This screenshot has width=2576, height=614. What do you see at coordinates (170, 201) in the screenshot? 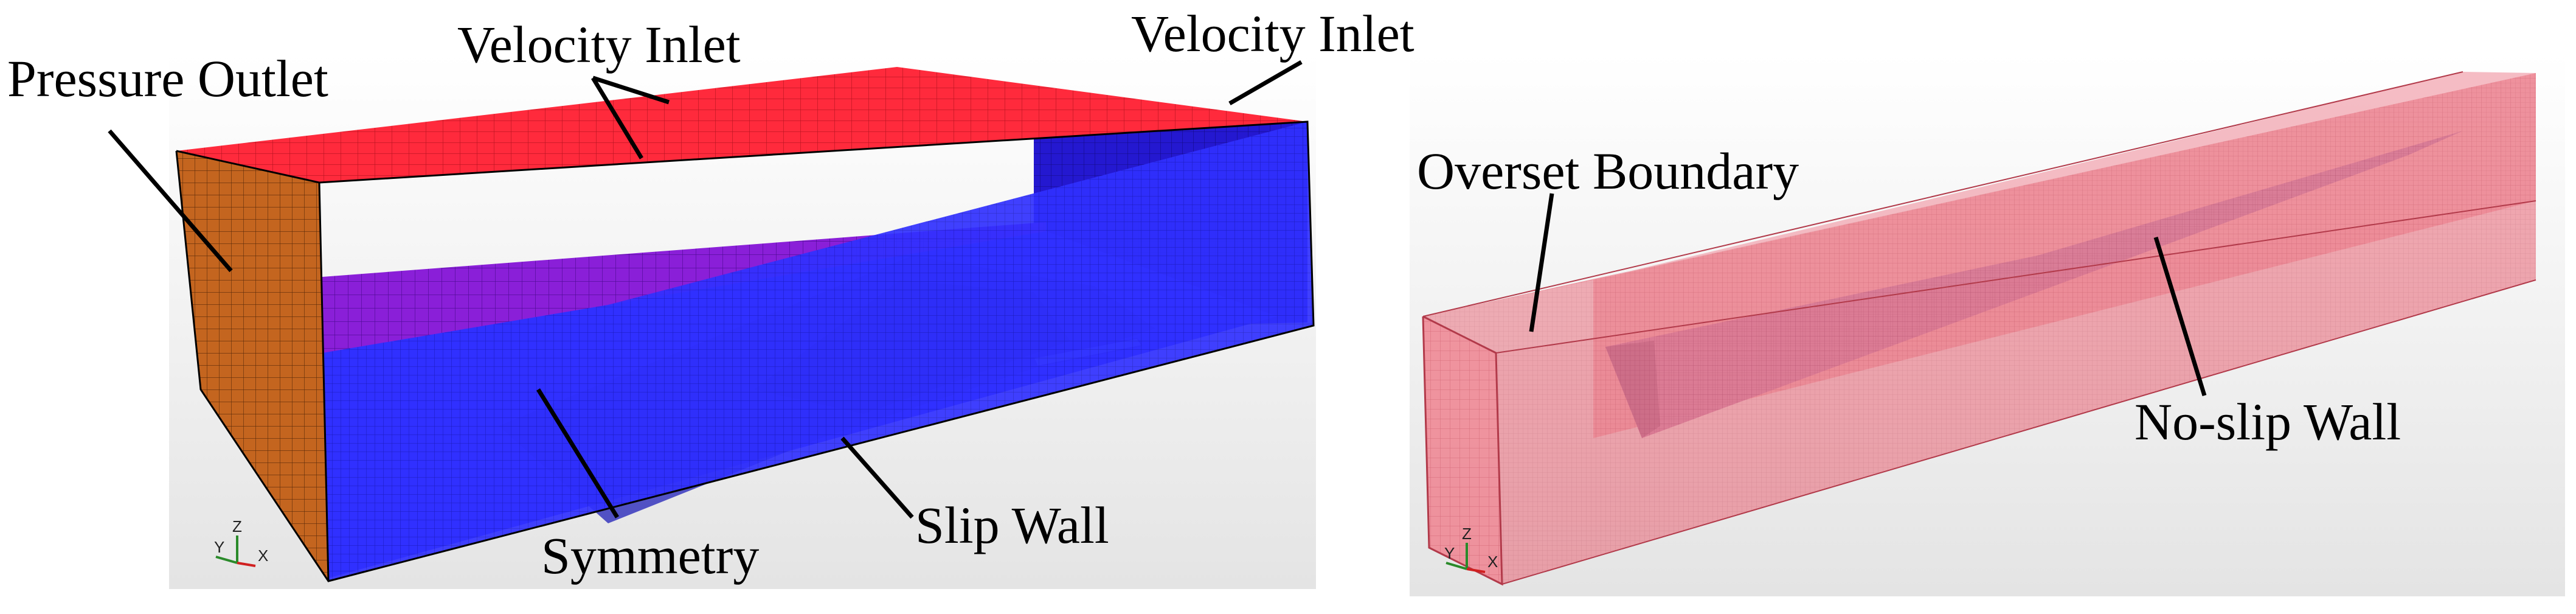
I see `pressure-outlet-leader` at bounding box center [170, 201].